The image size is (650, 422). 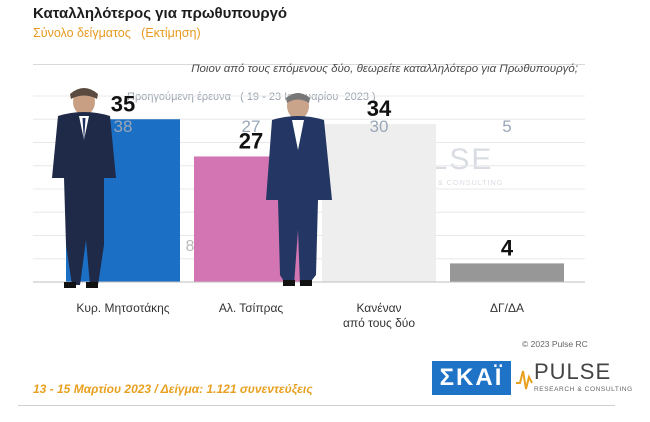 I want to click on category-label-2-1: από τους δύο, so click(x=379, y=323).